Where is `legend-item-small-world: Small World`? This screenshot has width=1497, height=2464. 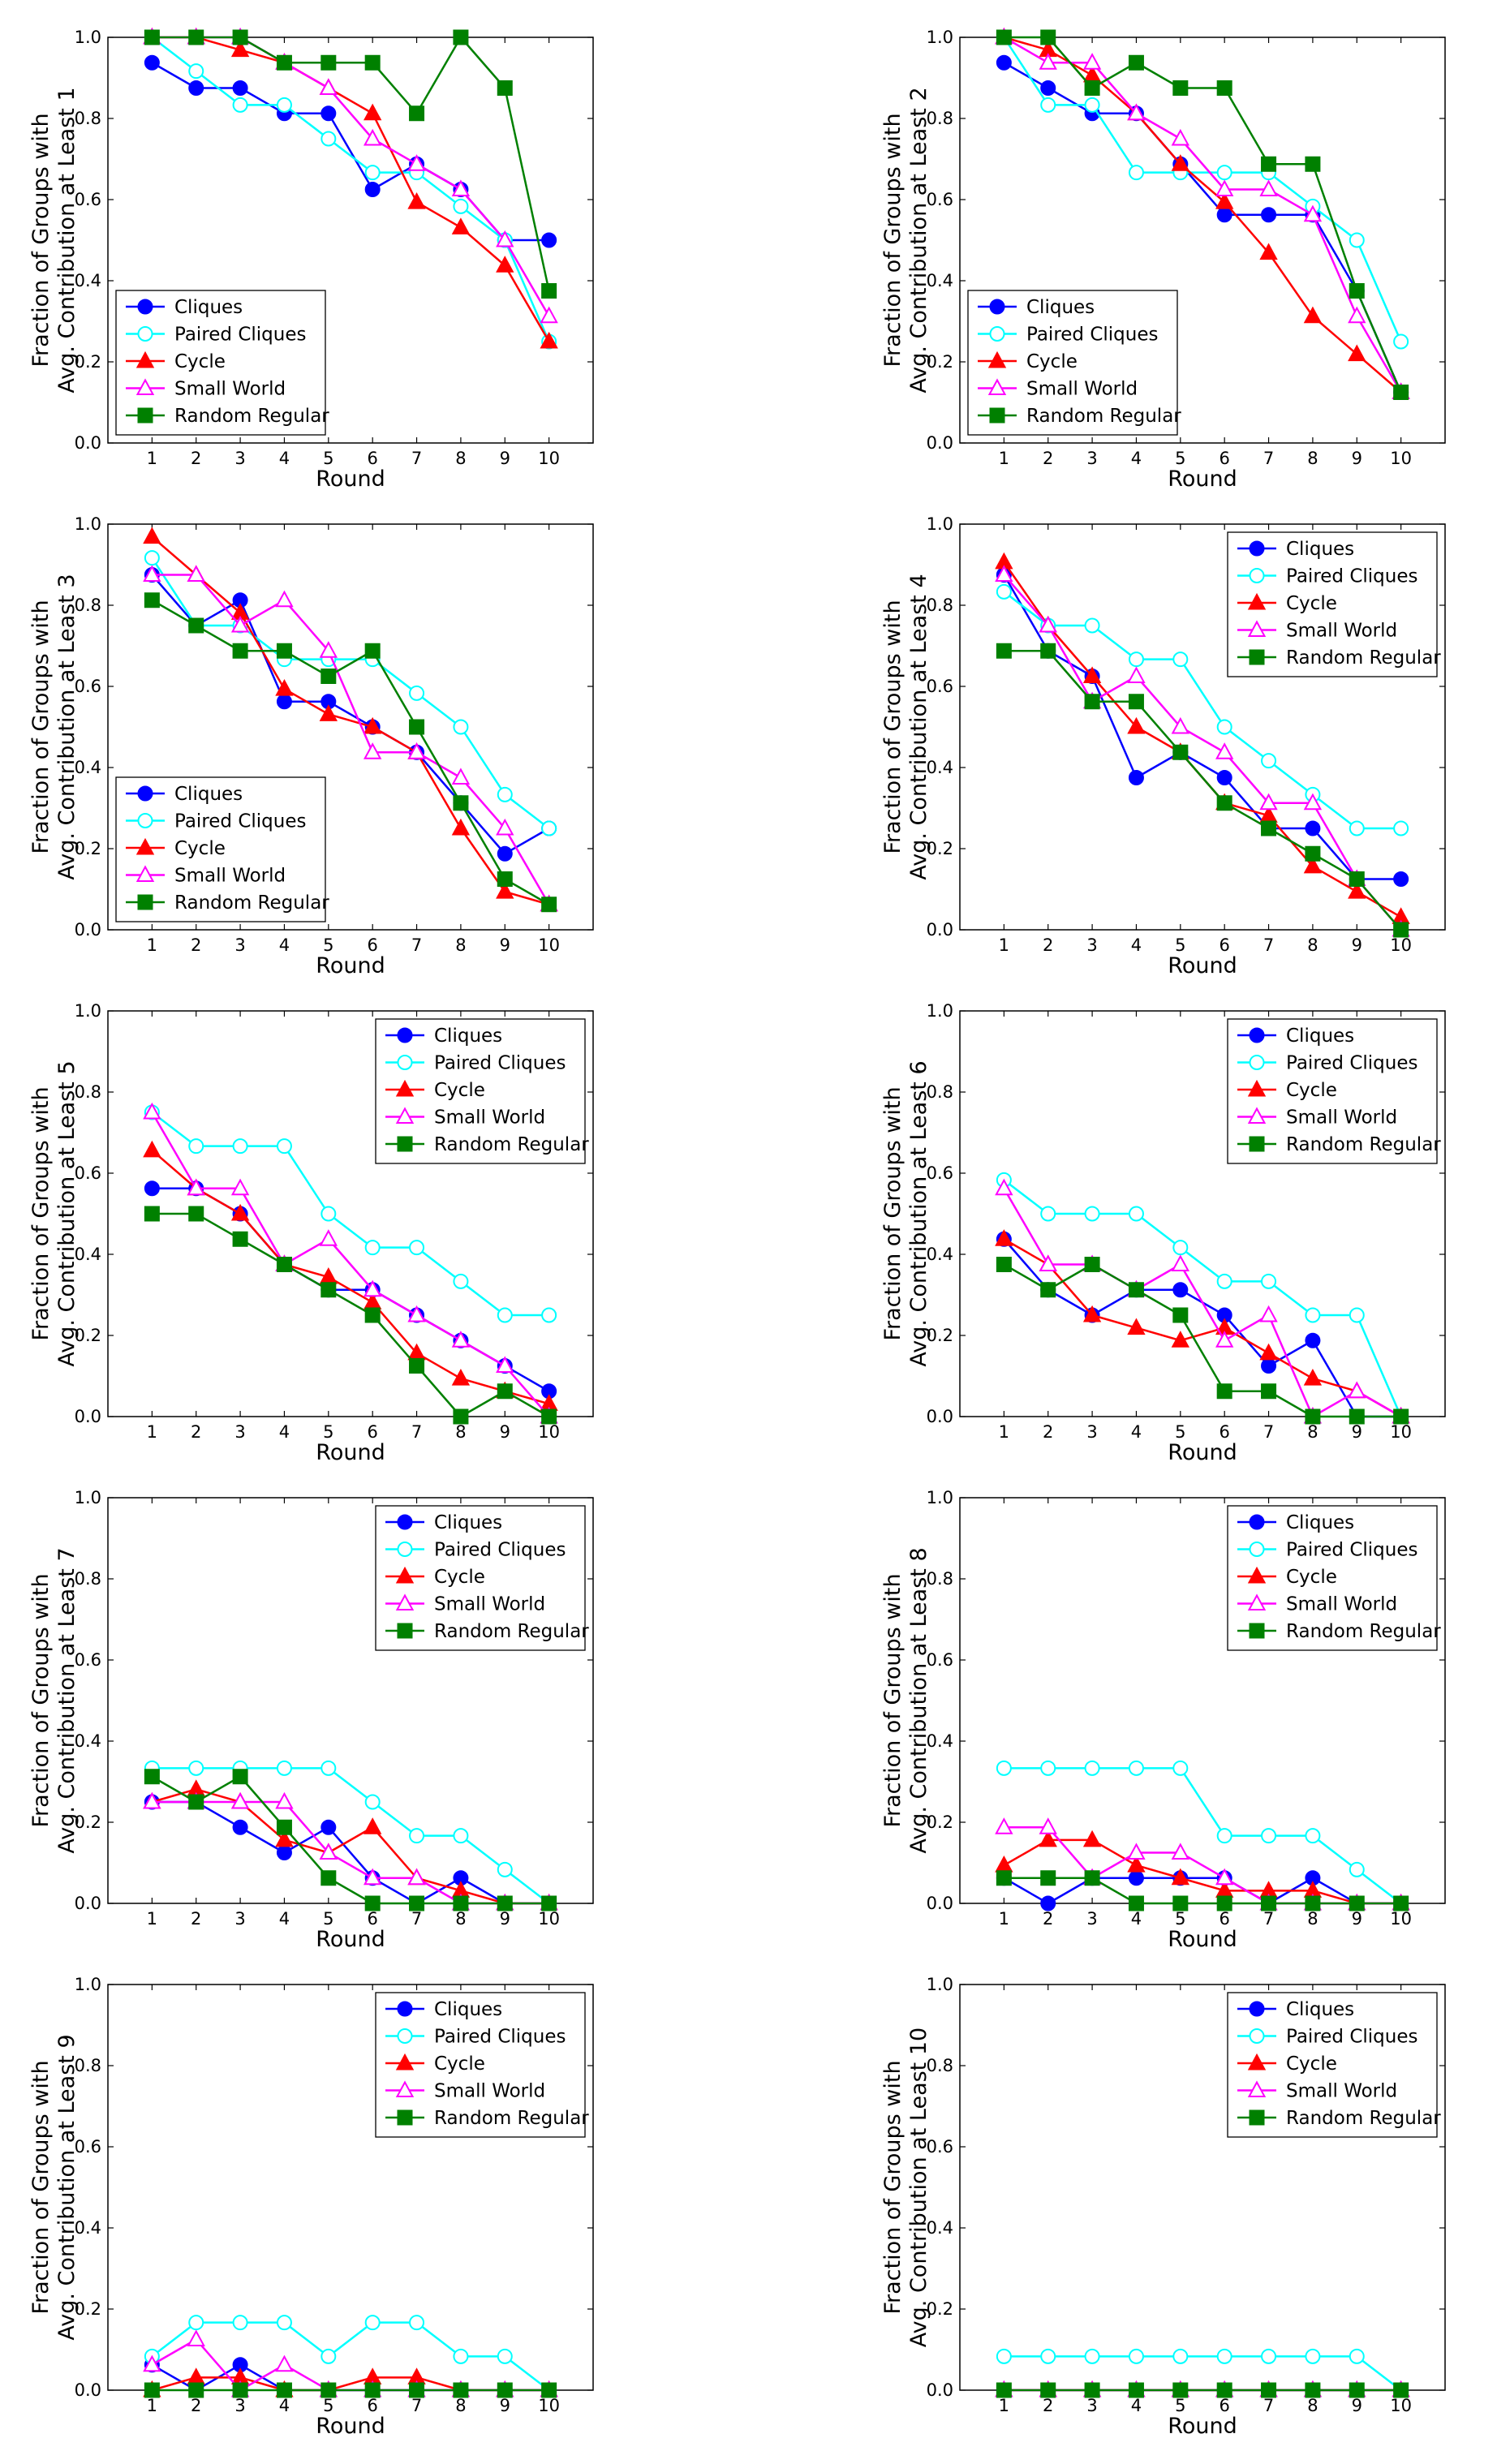 legend-item-small-world: Small World is located at coordinates (1317, 2091).